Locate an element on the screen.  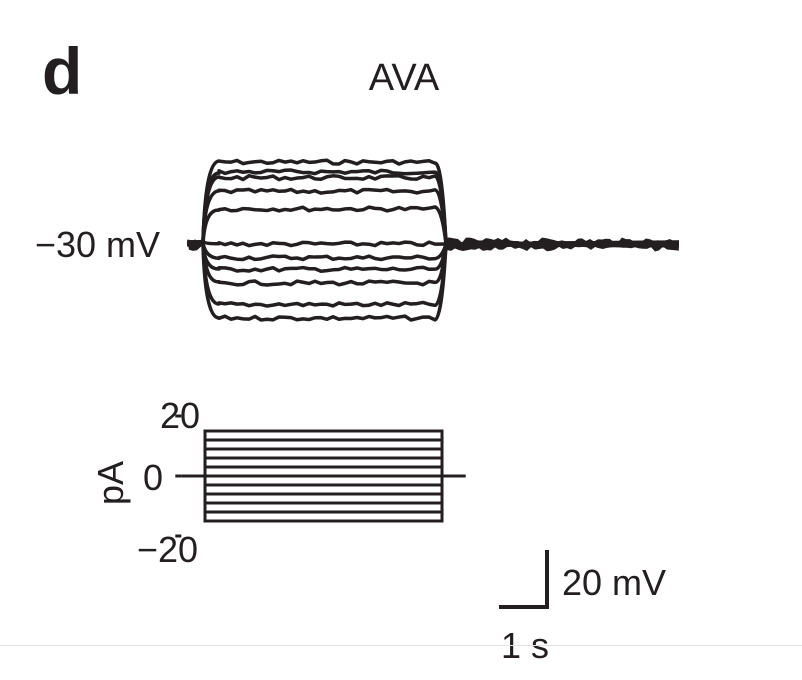
holding-baseline-post is located at coordinates (562, 244).